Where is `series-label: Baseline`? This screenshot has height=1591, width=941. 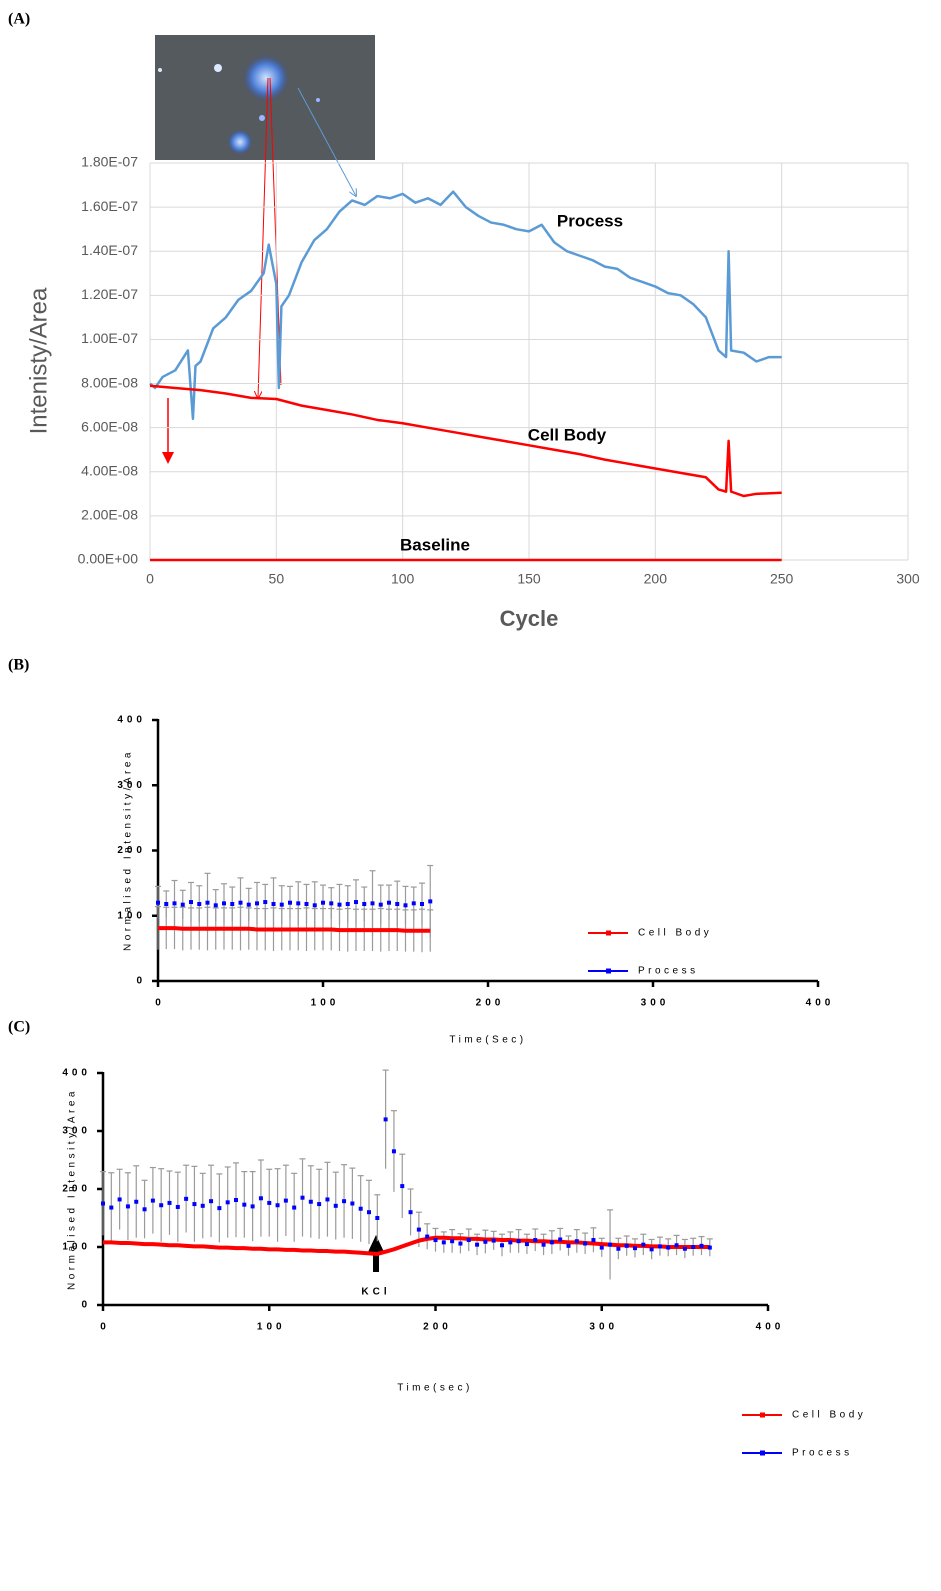 series-label: Baseline is located at coordinates (435, 544).